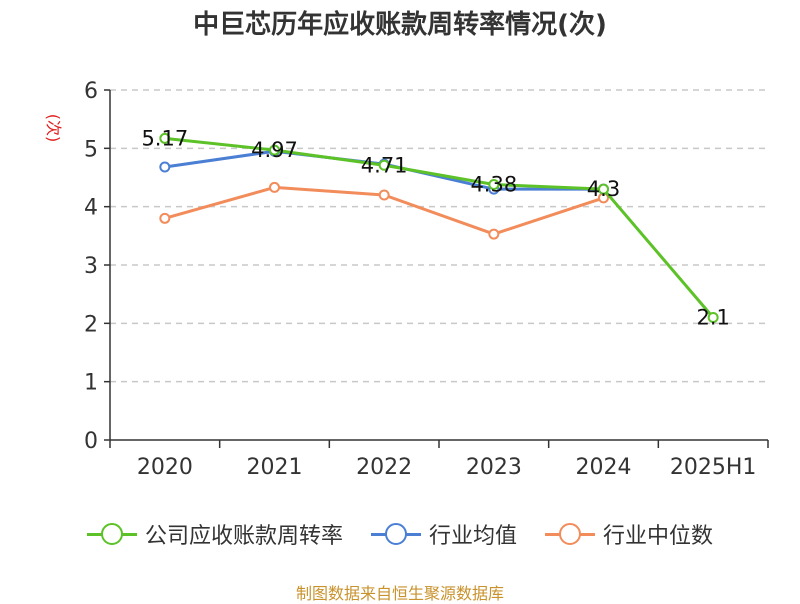 Image resolution: width=800 pixels, height=604 pixels. What do you see at coordinates (91, 441) in the screenshot?
I see `y-tick-label: 0` at bounding box center [91, 441].